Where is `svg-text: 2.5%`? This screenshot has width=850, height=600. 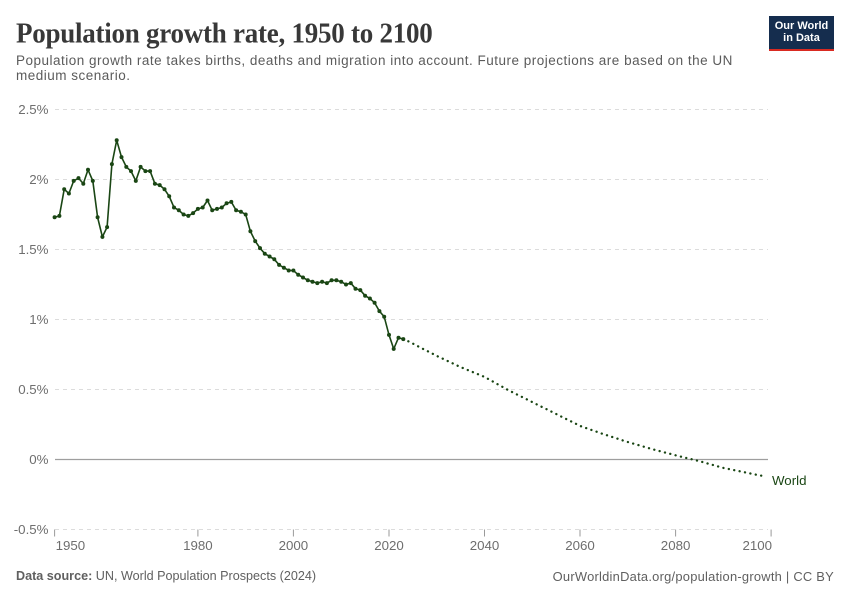 svg-text: 2.5% is located at coordinates (33, 109).